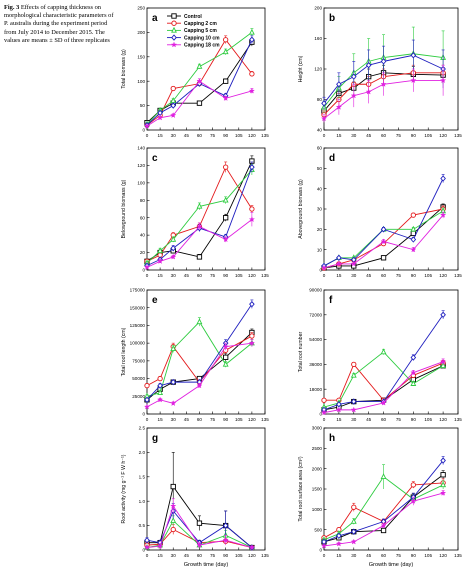 The image size is (468, 572). I want to click on panel-h-ytick-label: 1000, so click(317, 509).